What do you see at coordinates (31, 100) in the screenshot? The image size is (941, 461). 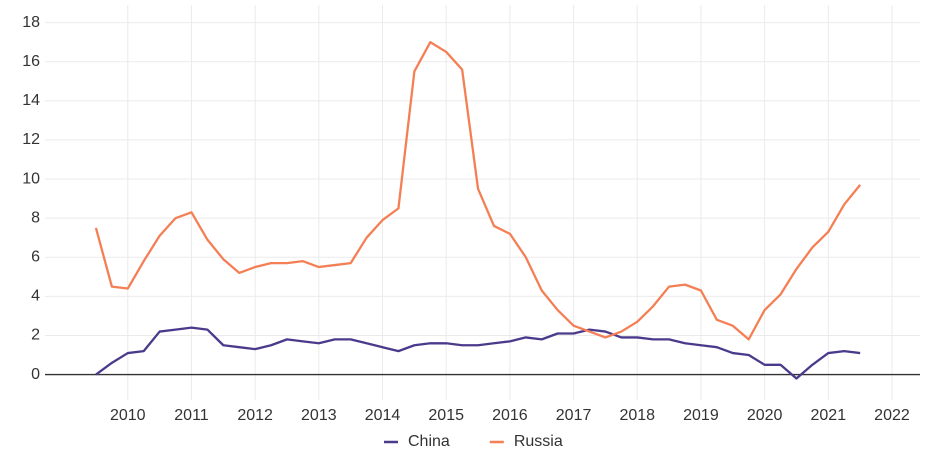 I see `y-tick-label: 14` at bounding box center [31, 100].